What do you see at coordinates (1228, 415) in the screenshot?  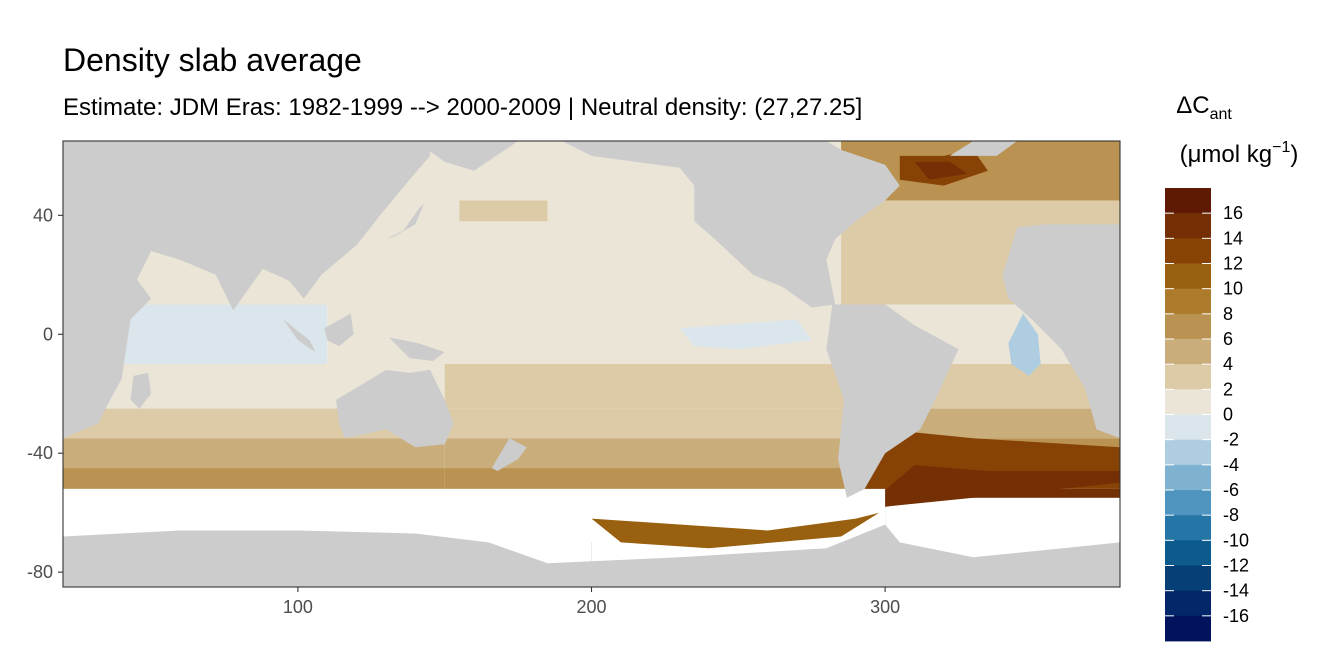 I see `legend-label: 0` at bounding box center [1228, 415].